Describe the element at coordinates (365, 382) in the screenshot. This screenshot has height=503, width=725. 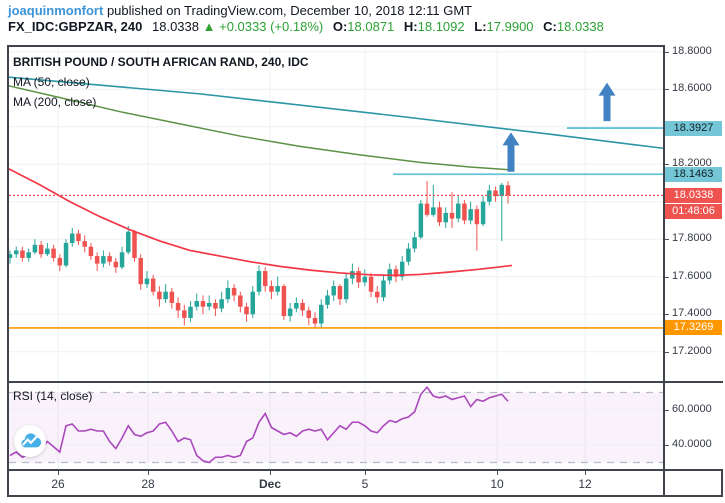
I see `pane-separator` at that location.